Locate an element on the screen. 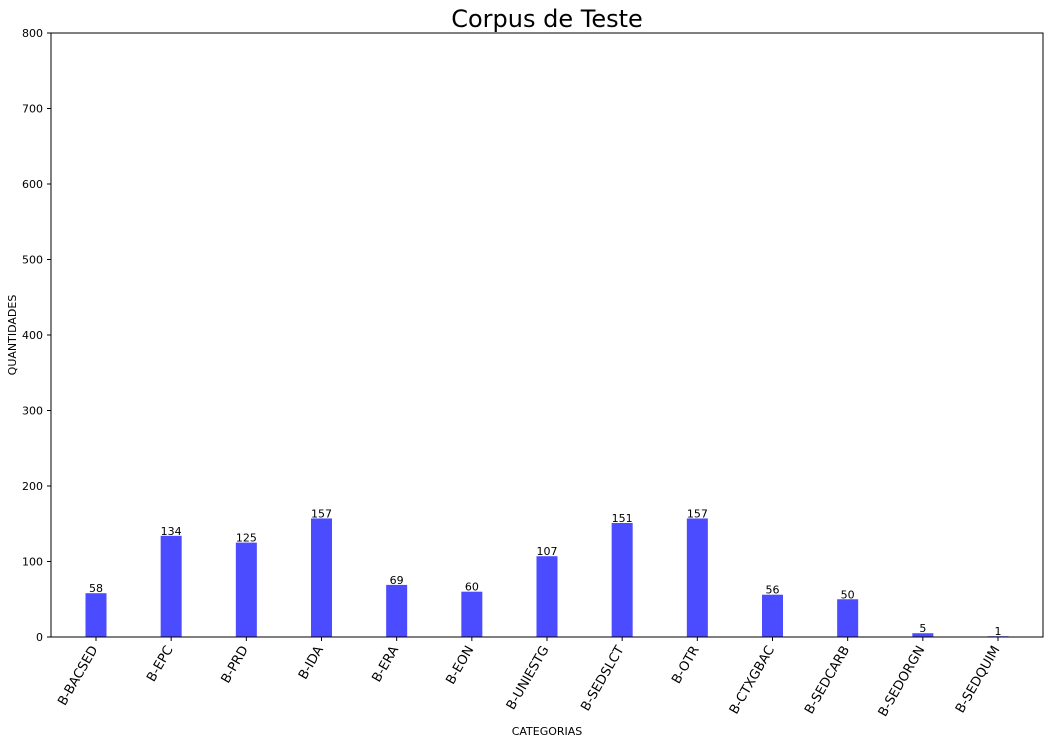  x-tick-label: B-ERA is located at coordinates (386, 664).